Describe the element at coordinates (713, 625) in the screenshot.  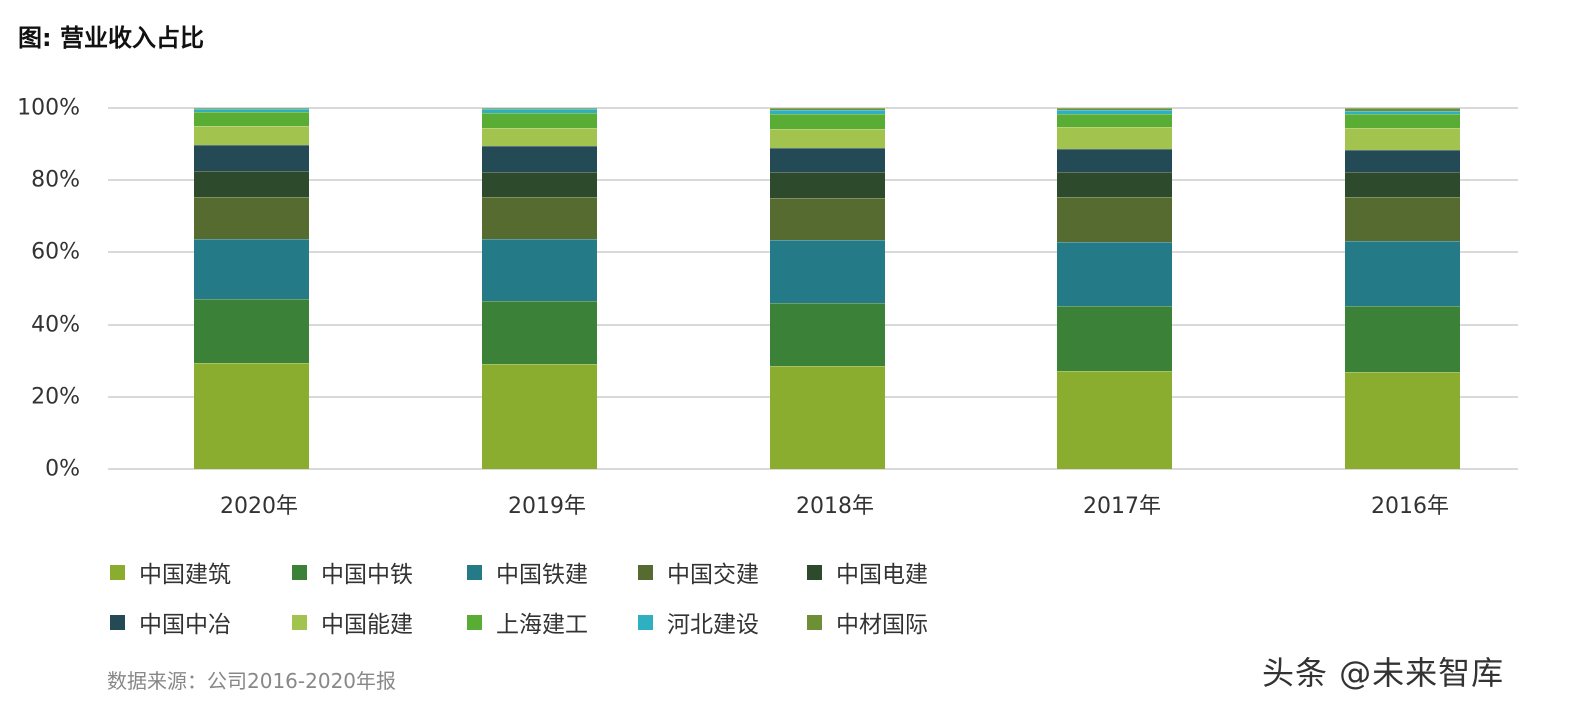
I see `legend-label: 河北建设` at that location.